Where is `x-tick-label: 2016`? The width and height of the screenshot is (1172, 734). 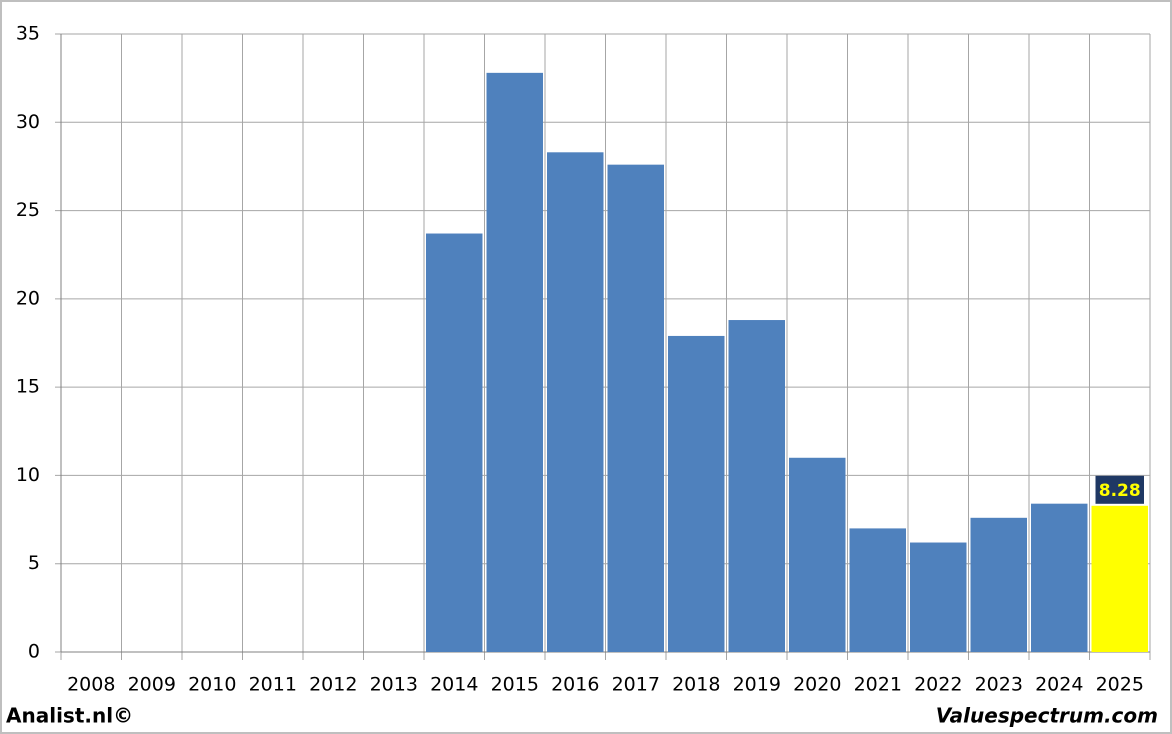 x-tick-label: 2016 is located at coordinates (575, 685).